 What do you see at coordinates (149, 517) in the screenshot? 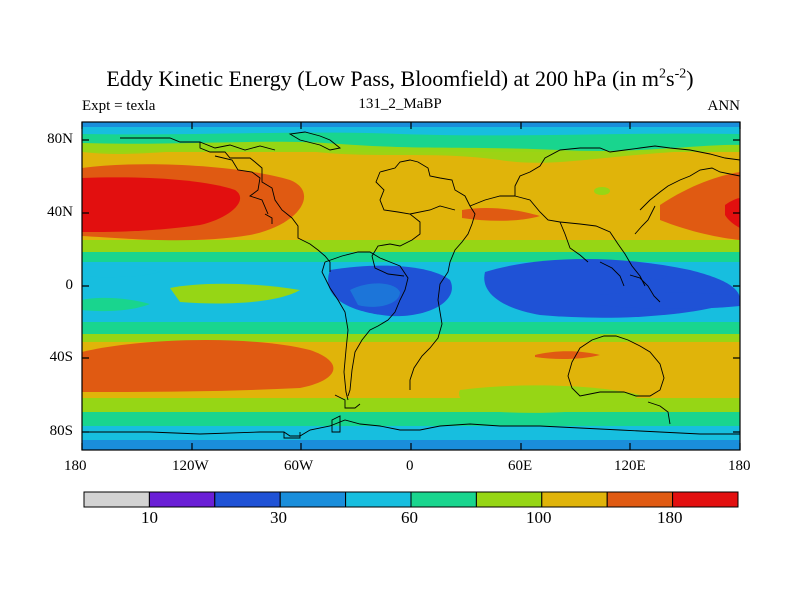
I see `colorbar-label-10: 10` at bounding box center [149, 517].